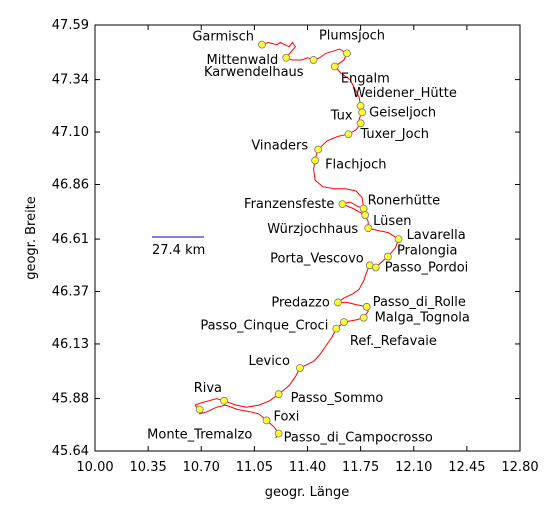 Image resolution: width=546 pixels, height=518 pixels. What do you see at coordinates (70, 292) in the screenshot?
I see `y-tick-label: 46.37` at bounding box center [70, 292].